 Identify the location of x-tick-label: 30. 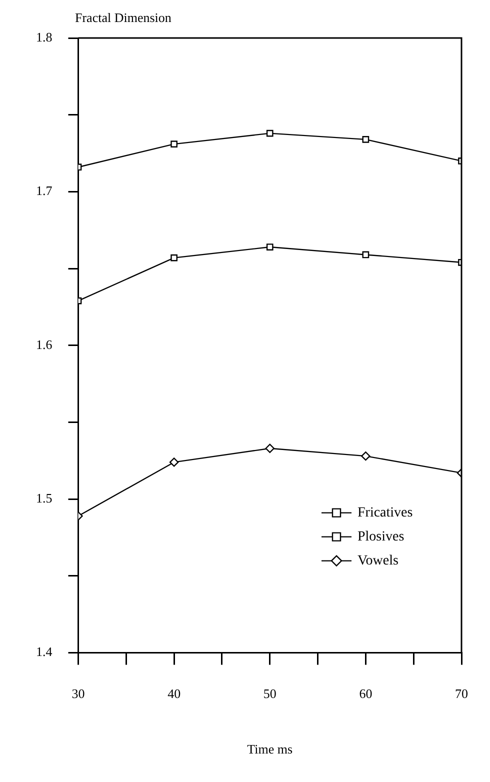
(78, 694).